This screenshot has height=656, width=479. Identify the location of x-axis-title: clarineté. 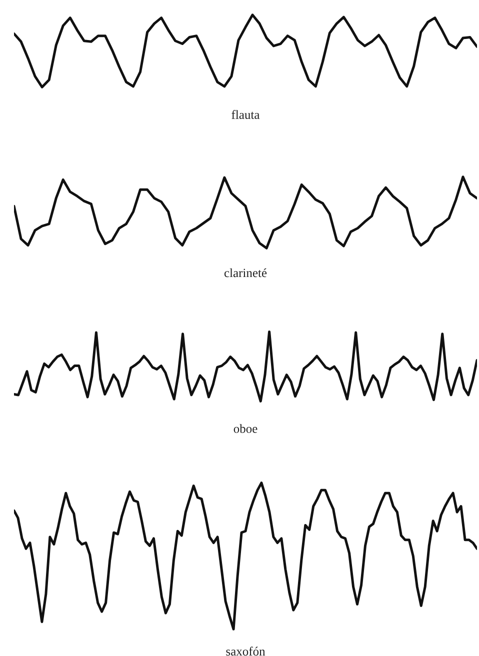
(245, 273).